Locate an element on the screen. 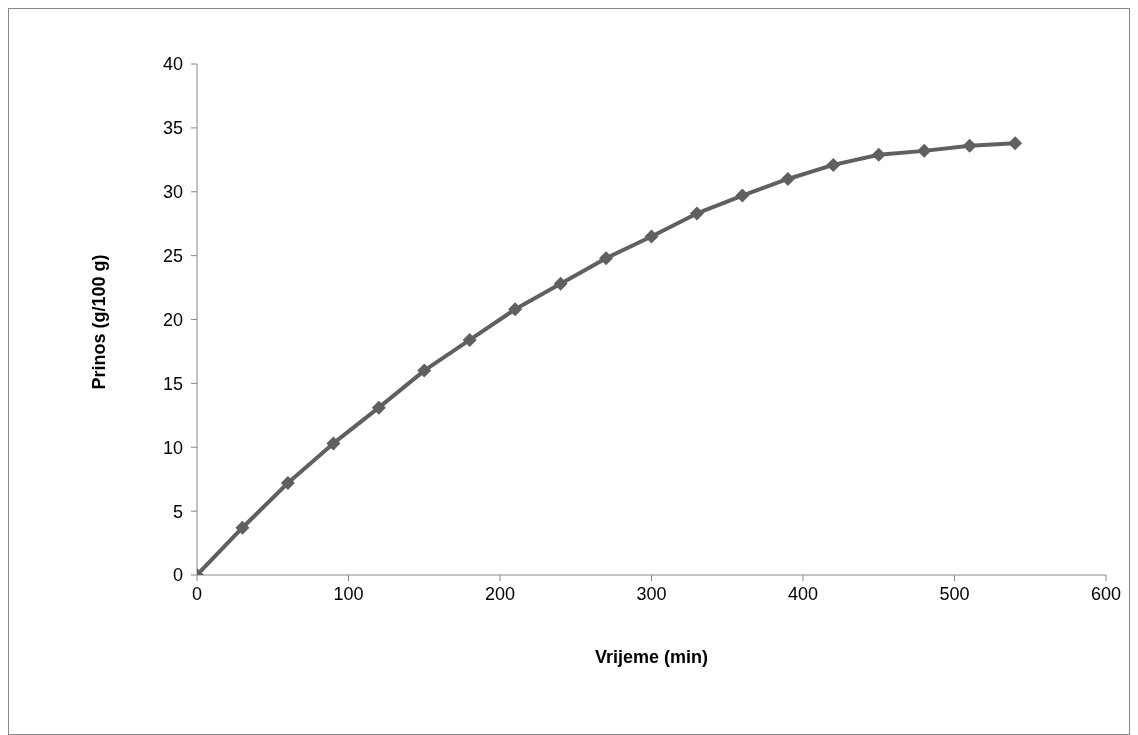 Image resolution: width=1138 pixels, height=735 pixels. x-tick-label: 100 is located at coordinates (348, 593).